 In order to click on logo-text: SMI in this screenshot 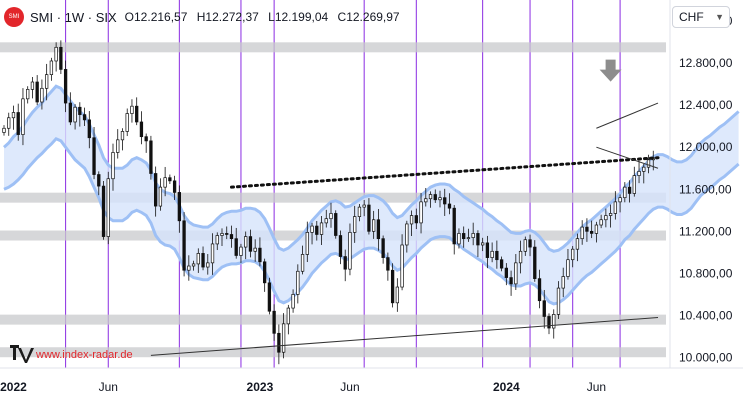, I will do `click(14, 17)`.